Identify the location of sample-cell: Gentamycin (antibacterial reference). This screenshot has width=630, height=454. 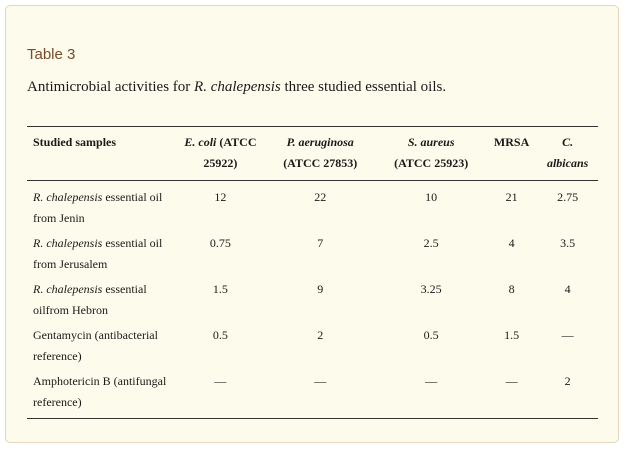
(95, 345).